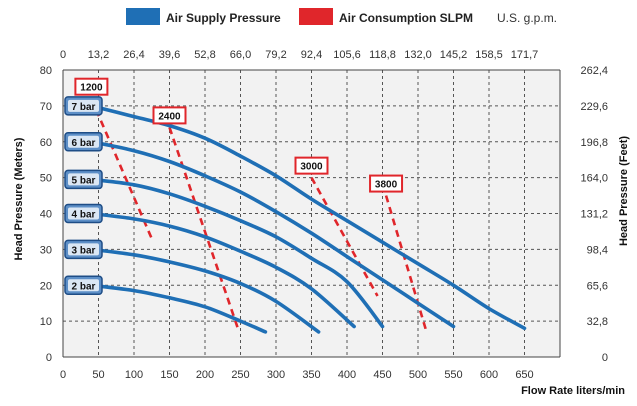  What do you see at coordinates (594, 215) in the screenshot?
I see `right-tick-label: 131,2` at bounding box center [594, 215].